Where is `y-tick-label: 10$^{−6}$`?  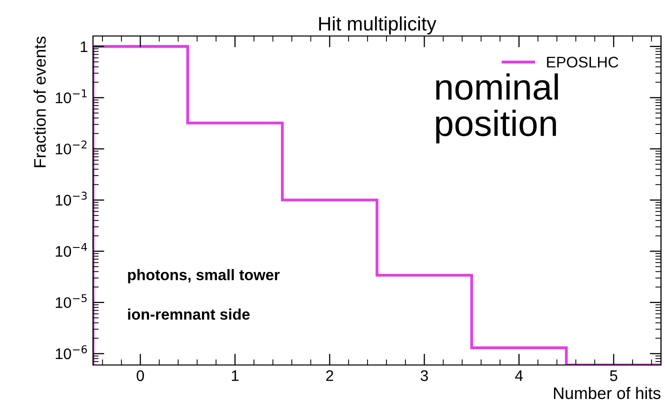 y-tick-label: 10$^{−6}$ is located at coordinates (71, 352).